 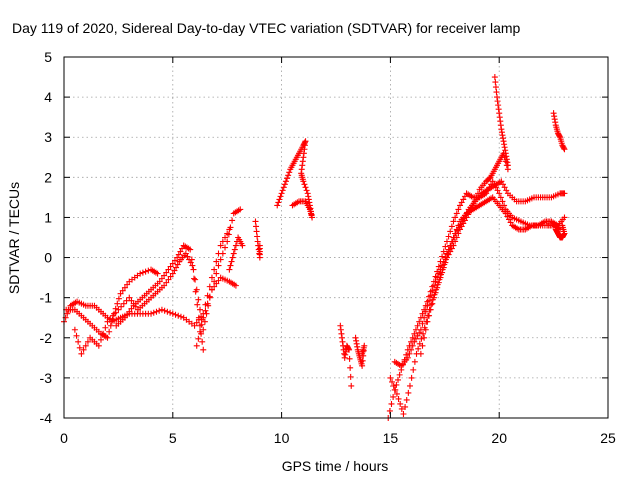 I want to click on series-track-n, so click(x=464, y=253).